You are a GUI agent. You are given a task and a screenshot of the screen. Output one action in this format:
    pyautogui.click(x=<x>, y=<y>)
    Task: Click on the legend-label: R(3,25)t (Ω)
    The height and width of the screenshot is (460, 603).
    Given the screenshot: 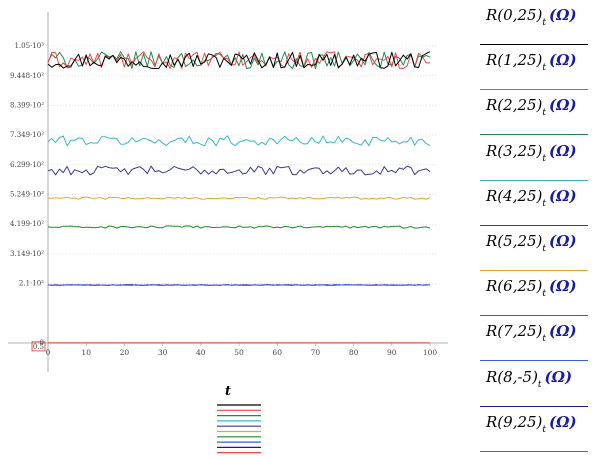 What is the action you would take?
    pyautogui.click(x=531, y=153)
    